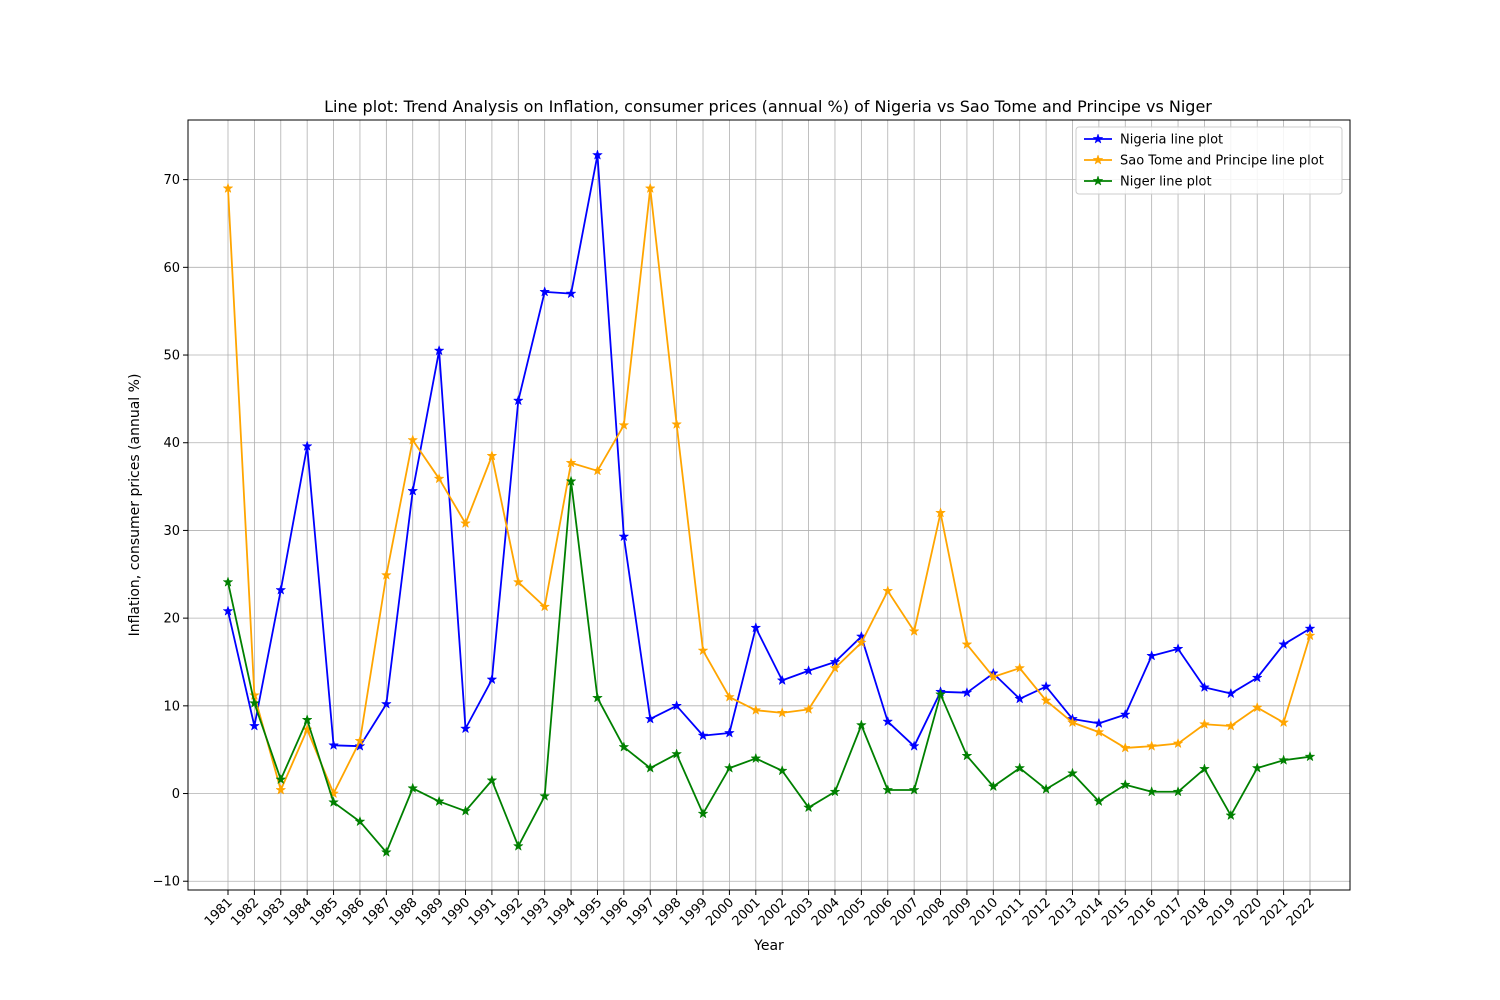 The width and height of the screenshot is (1500, 1000). I want to click on legend-item: Nigeria line plot, so click(1153, 140).